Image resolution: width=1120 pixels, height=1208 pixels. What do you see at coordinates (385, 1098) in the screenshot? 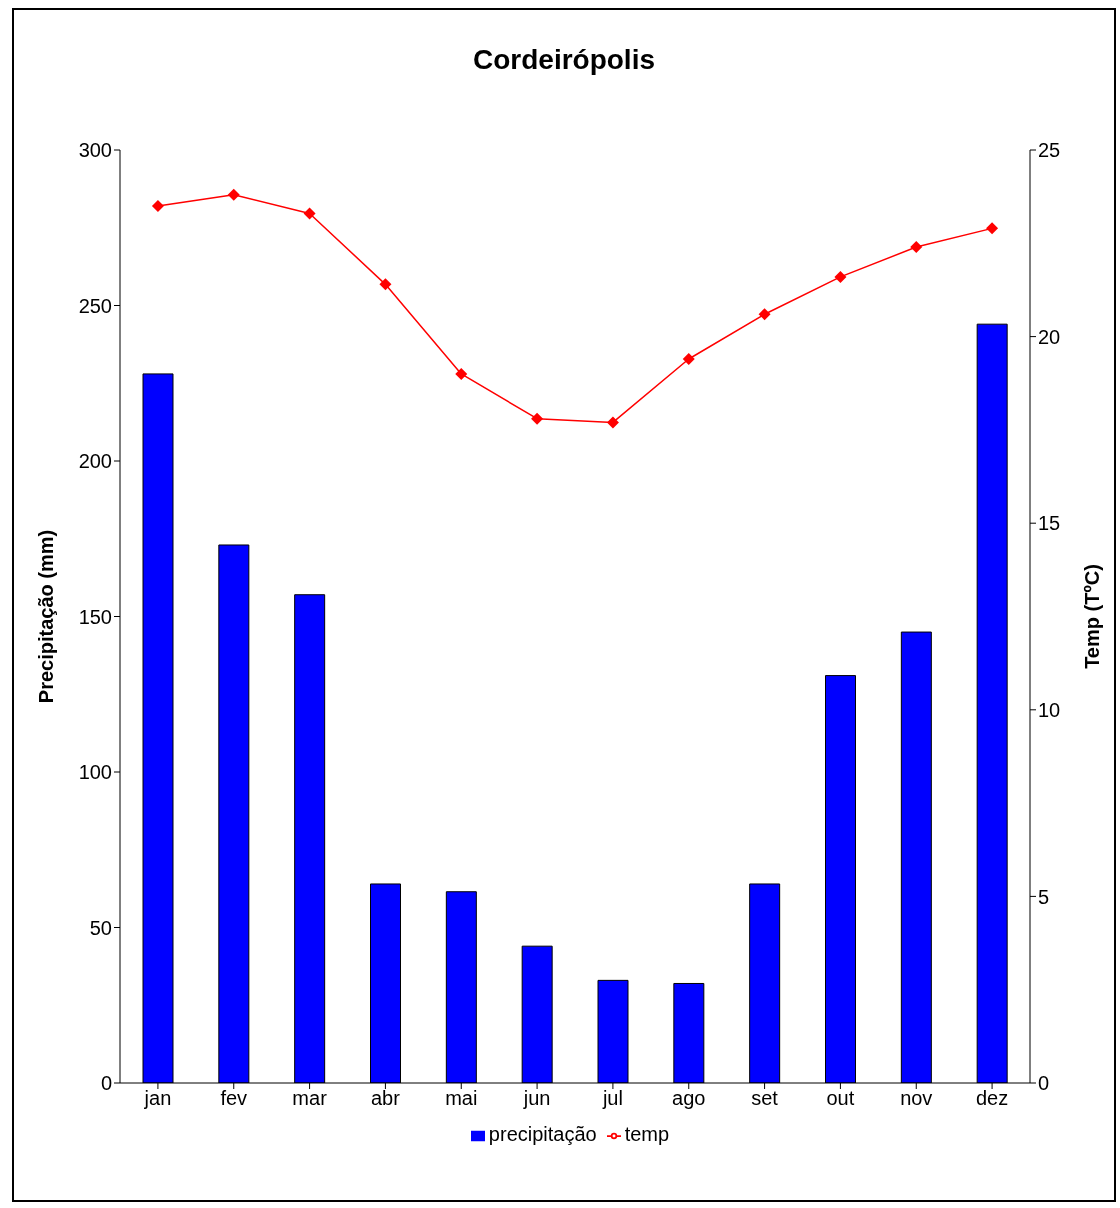
I see `x-tick-label: abr` at bounding box center [385, 1098].